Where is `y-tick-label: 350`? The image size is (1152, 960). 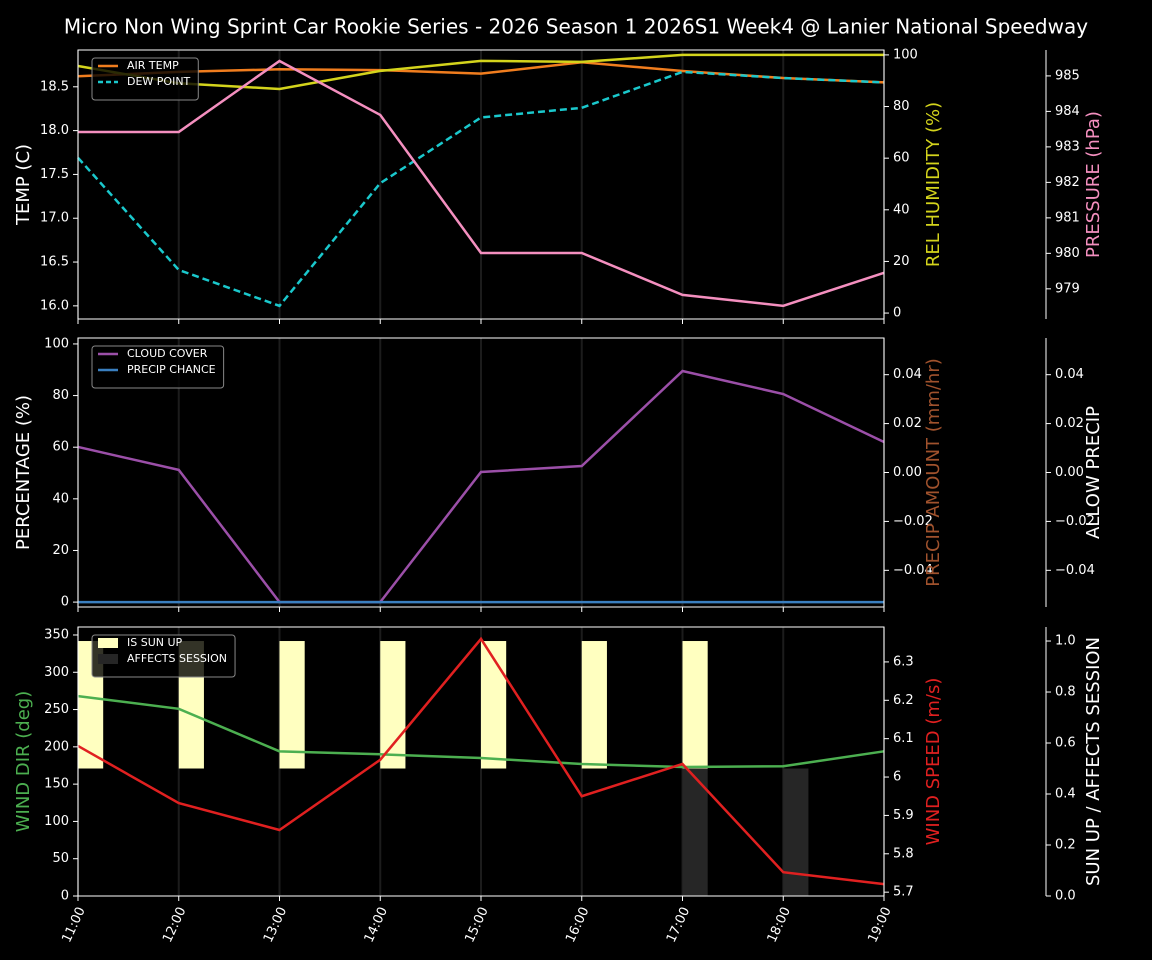
y-tick-label: 350 is located at coordinates (56, 634).